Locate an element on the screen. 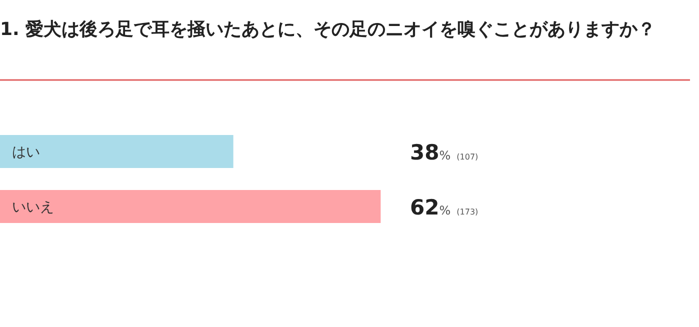  data-label: 38% (107) is located at coordinates (444, 152).